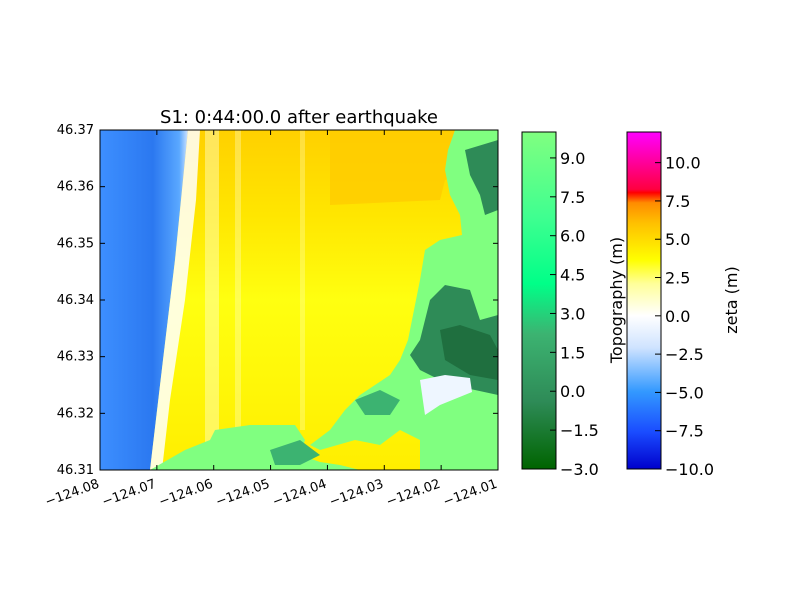 This screenshot has height=600, width=800. What do you see at coordinates (75, 357) in the screenshot?
I see `y-tick-label: 46.33` at bounding box center [75, 357].